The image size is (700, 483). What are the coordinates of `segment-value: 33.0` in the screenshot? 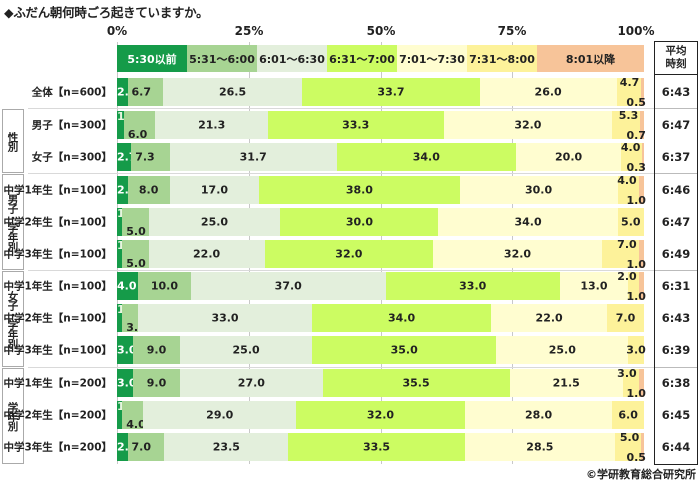 It's located at (225, 318).